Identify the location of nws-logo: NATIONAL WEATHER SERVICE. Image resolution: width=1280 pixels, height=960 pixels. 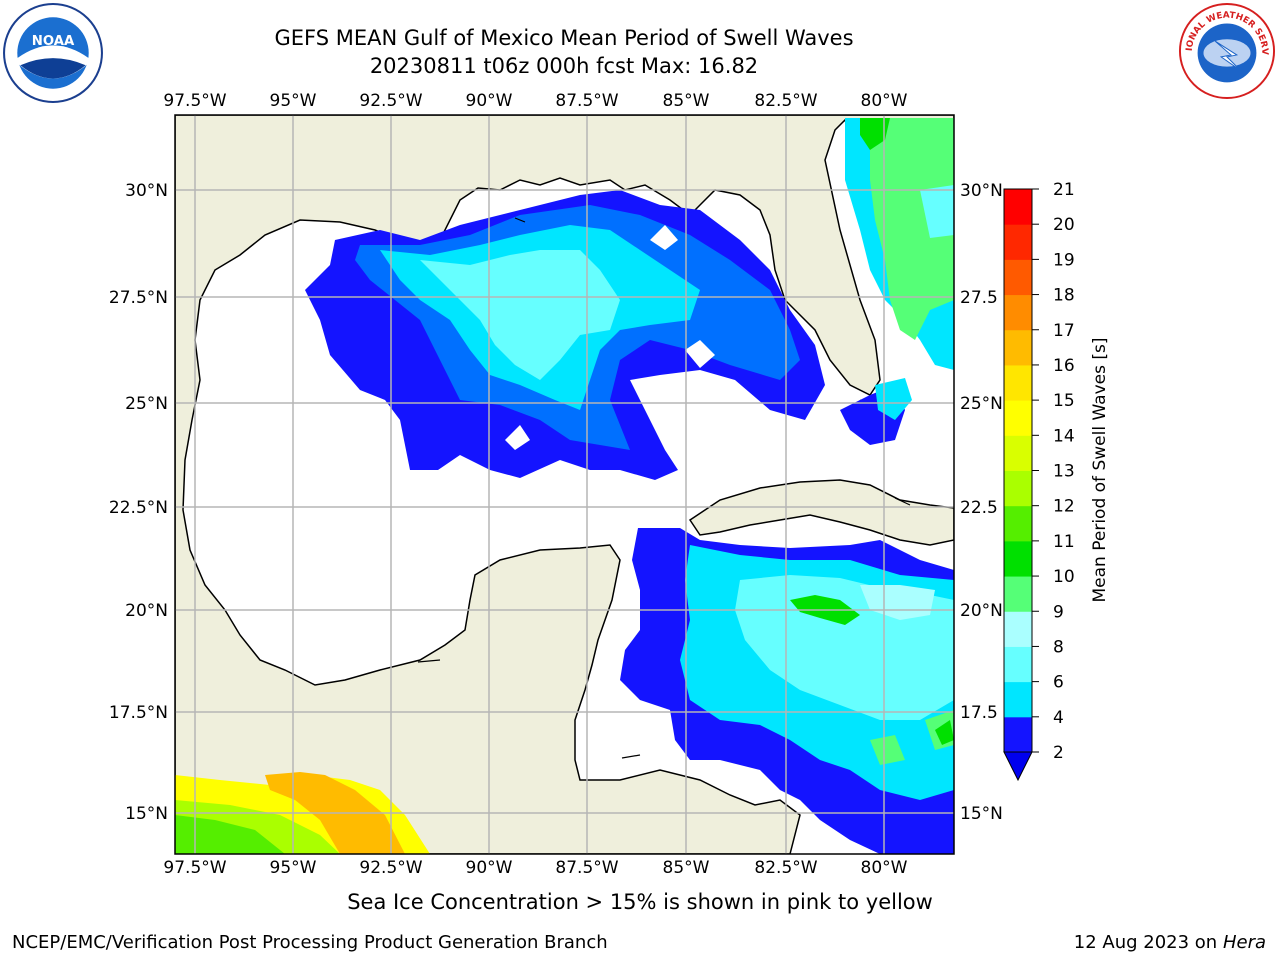
(1226, 51).